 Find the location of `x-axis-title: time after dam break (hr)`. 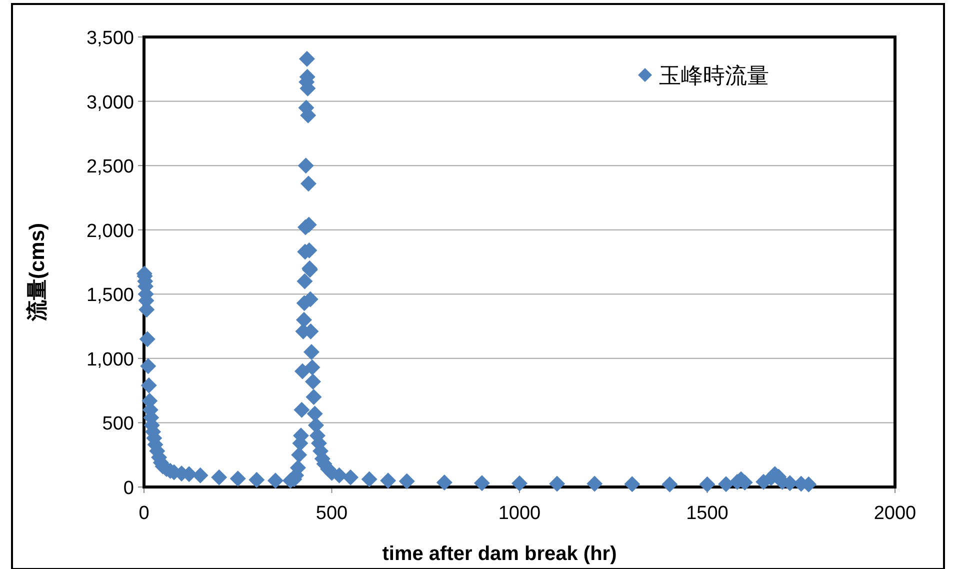

x-axis-title: time after dam break (hr) is located at coordinates (499, 554).